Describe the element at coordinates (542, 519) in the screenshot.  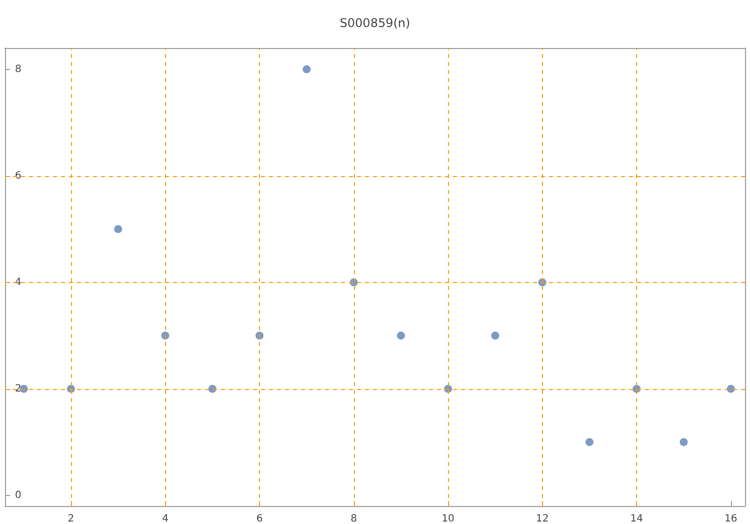
I see `x-tick-label: 12` at that location.